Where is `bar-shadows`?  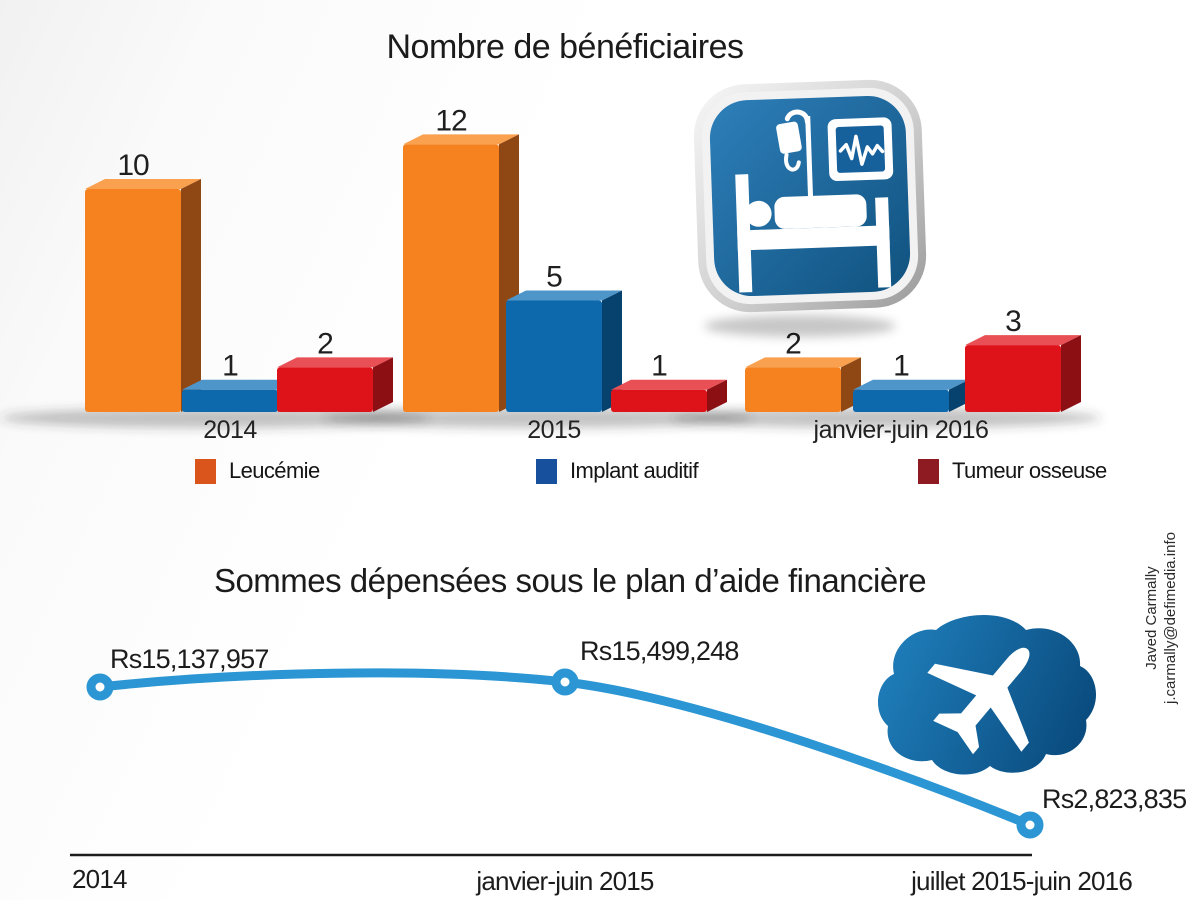 bar-shadows is located at coordinates (550, 418).